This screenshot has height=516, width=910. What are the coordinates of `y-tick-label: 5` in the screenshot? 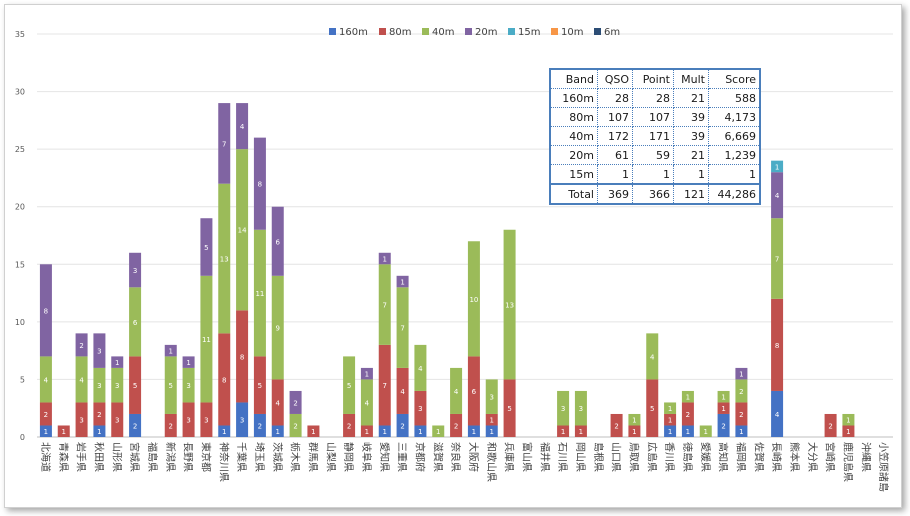 It's located at (22, 379).